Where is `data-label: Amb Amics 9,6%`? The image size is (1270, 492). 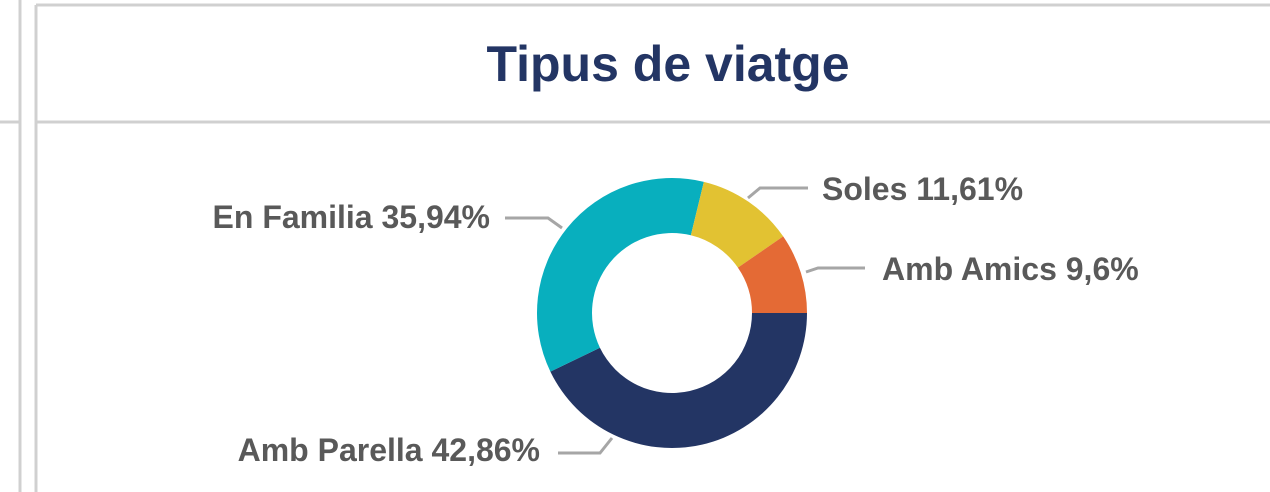 data-label: Amb Amics 9,6% is located at coordinates (1010, 269).